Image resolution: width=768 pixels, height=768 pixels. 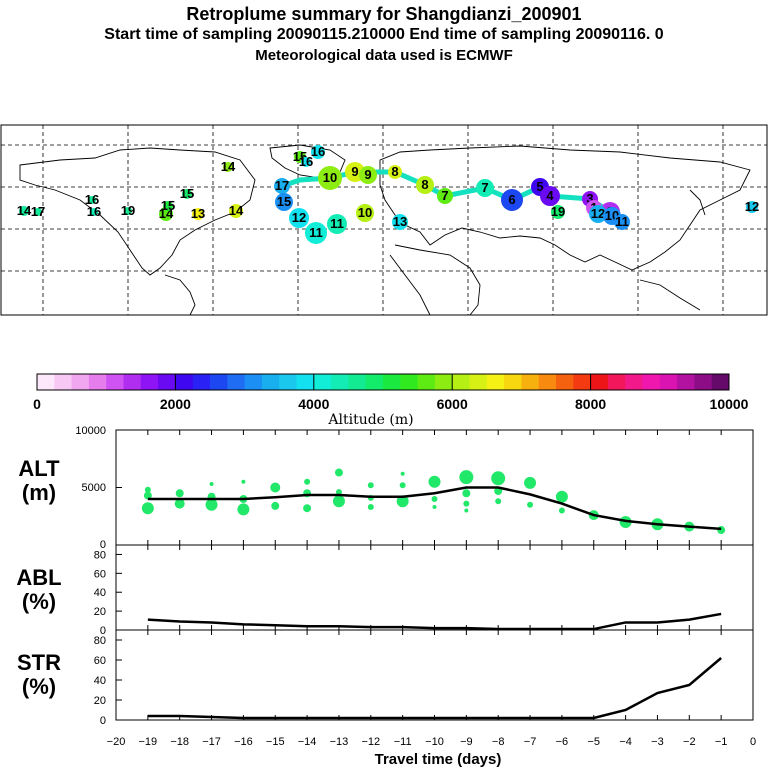 What do you see at coordinates (721, 742) in the screenshot?
I see `x-tick-label: −1` at bounding box center [721, 742].